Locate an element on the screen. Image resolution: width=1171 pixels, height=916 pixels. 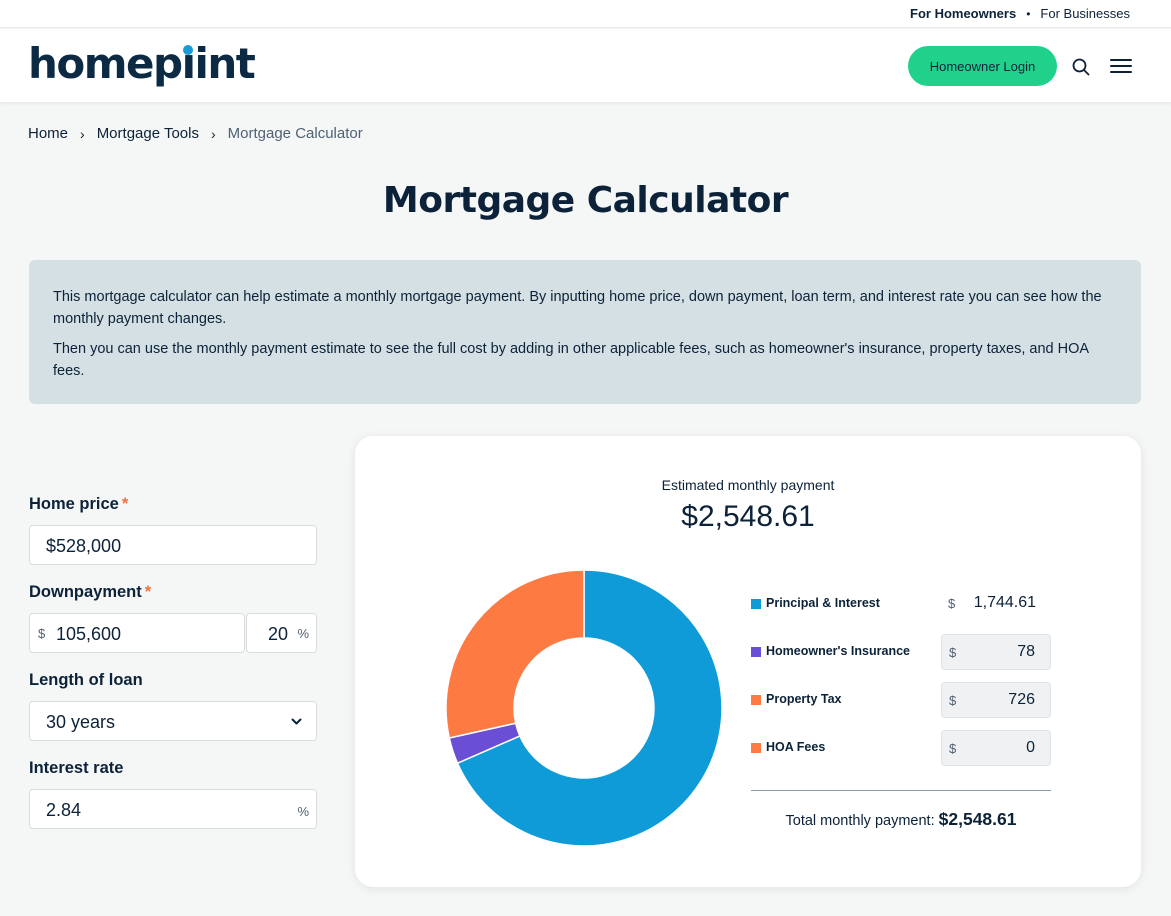
homeowners-insurance-input: $ 78 is located at coordinates (996, 652).